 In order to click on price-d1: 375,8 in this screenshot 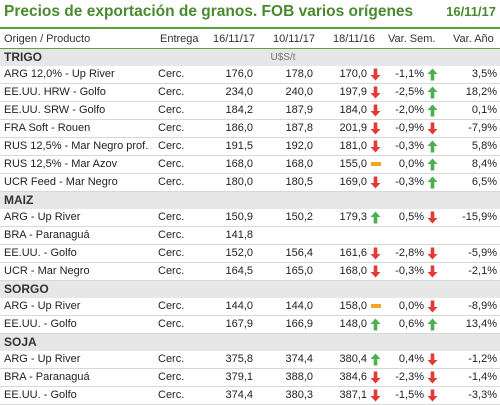, I will do `click(224, 360)`.